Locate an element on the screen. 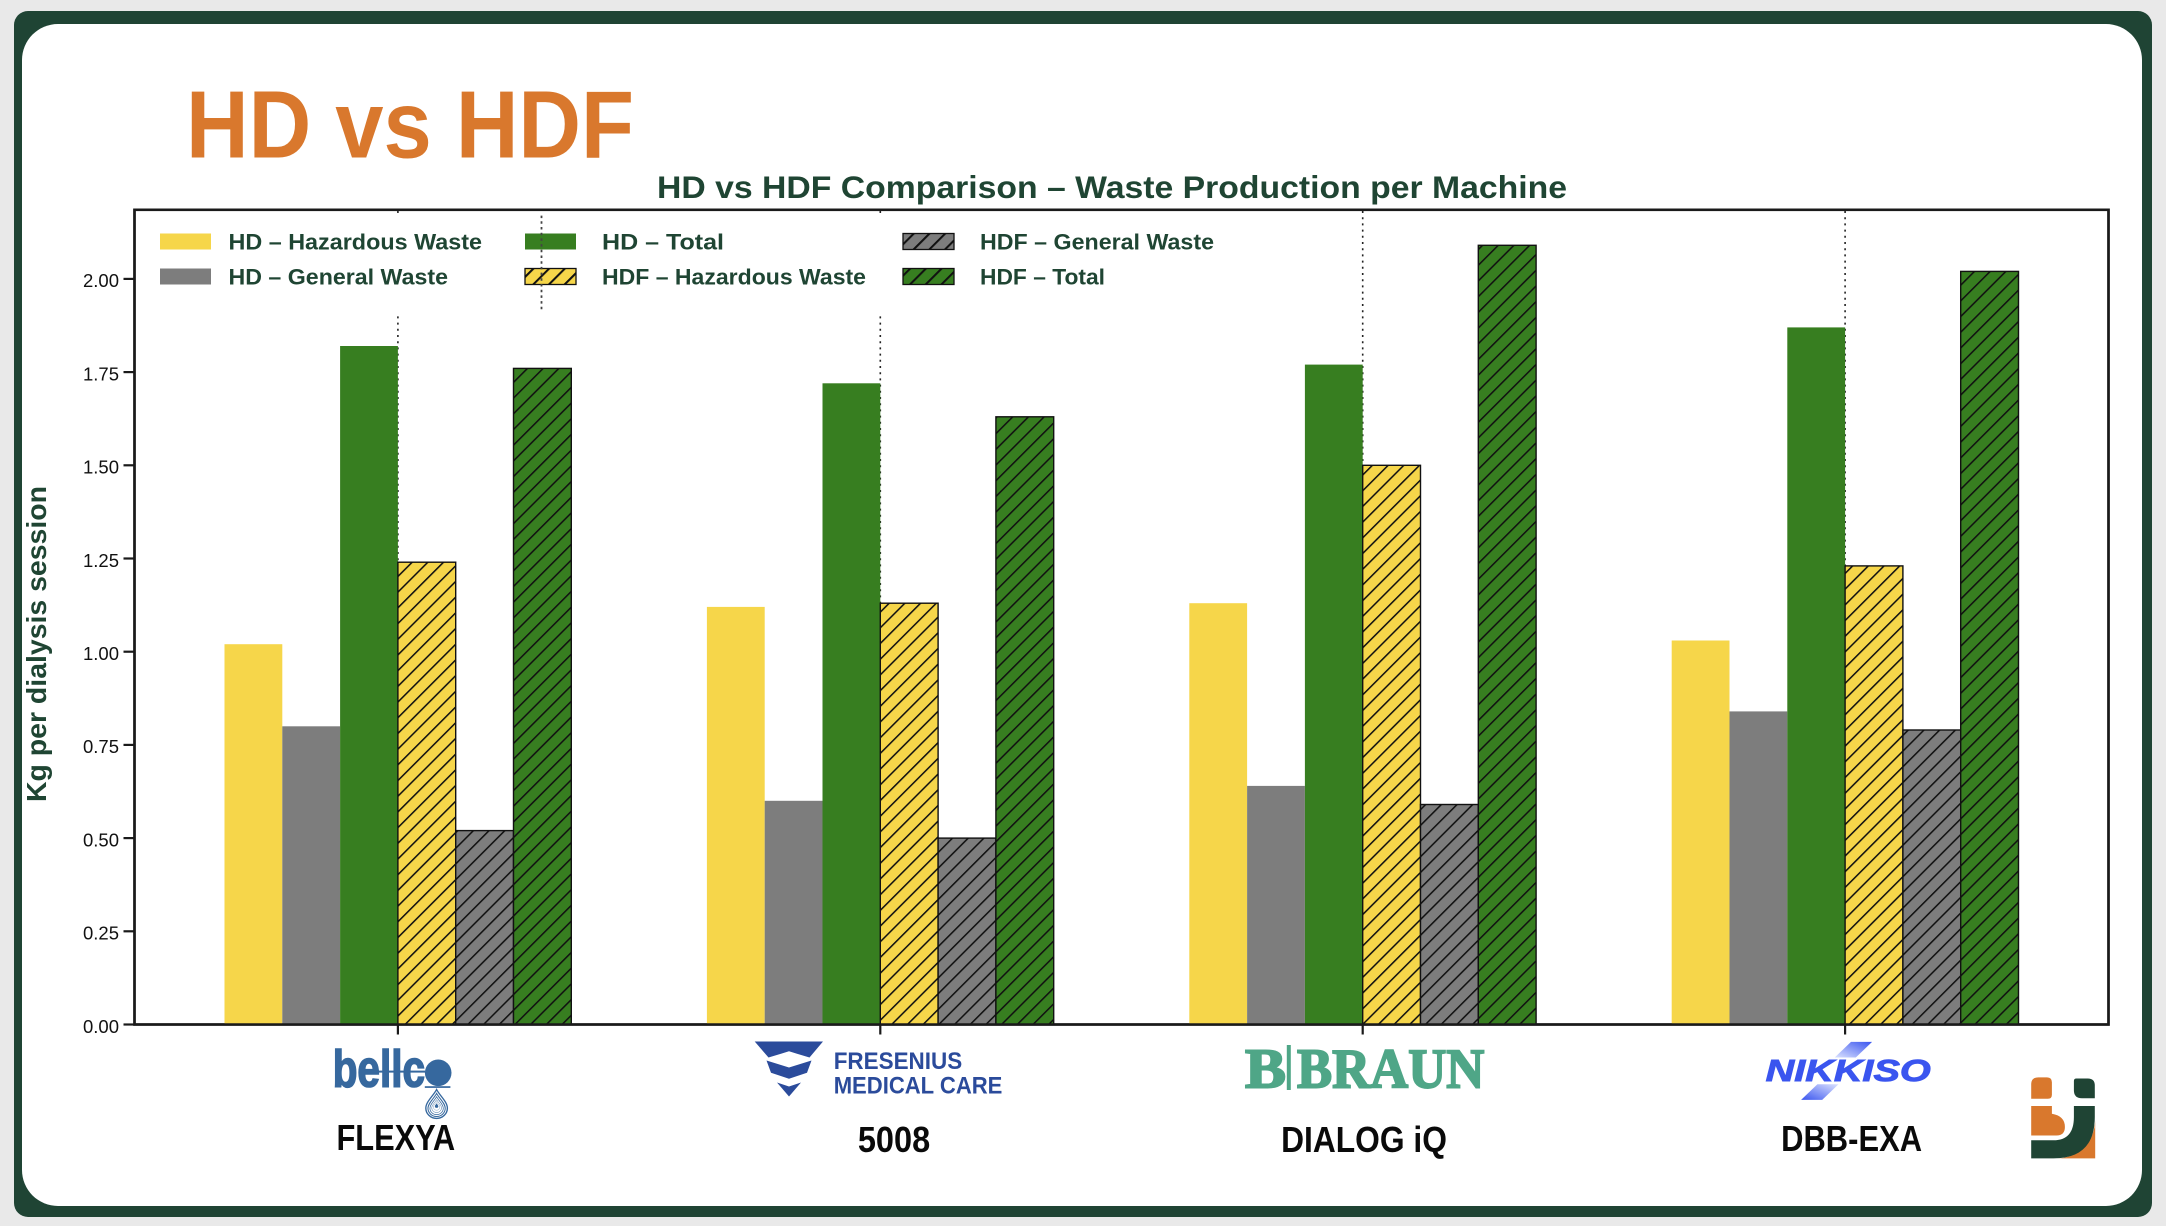 Image resolution: width=2166 pixels, height=1226 pixels. svg-text: MEDICAL CARE is located at coordinates (918, 1085).